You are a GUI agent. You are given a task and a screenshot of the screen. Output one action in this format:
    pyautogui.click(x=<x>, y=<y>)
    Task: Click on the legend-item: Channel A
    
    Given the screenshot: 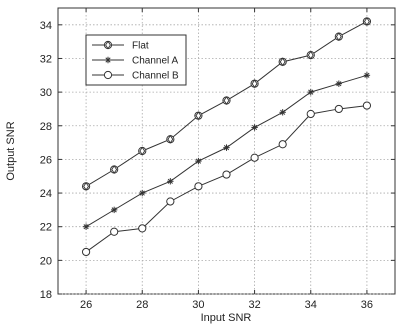 What is the action you would take?
    pyautogui.click(x=135, y=61)
    